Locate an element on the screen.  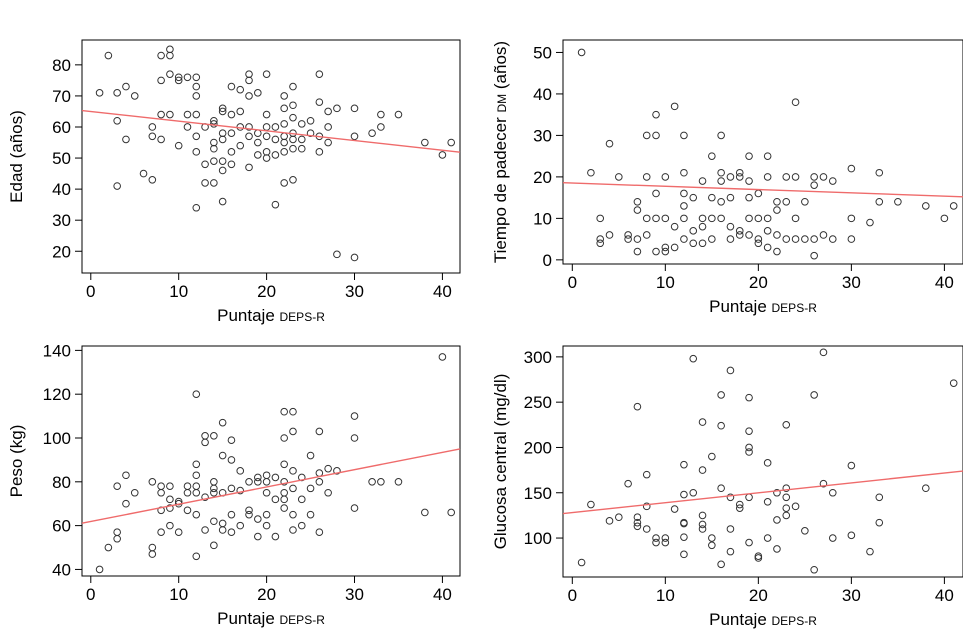
y-tick-label: 300 is located at coordinates (538, 357).